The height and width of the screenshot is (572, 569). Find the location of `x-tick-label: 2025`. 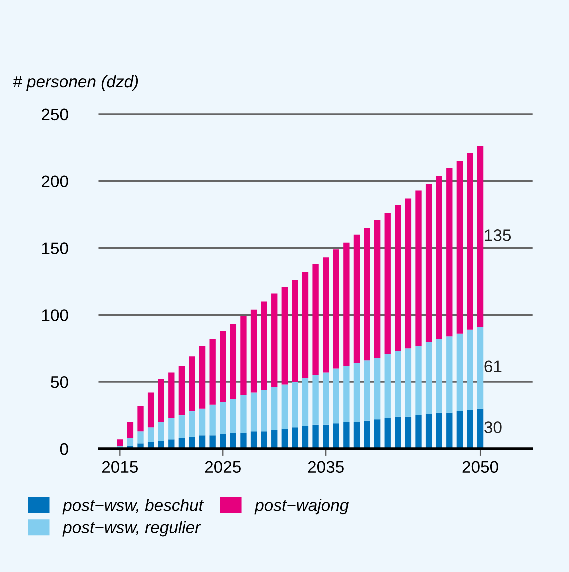

x-tick-label: 2025 is located at coordinates (223, 467).